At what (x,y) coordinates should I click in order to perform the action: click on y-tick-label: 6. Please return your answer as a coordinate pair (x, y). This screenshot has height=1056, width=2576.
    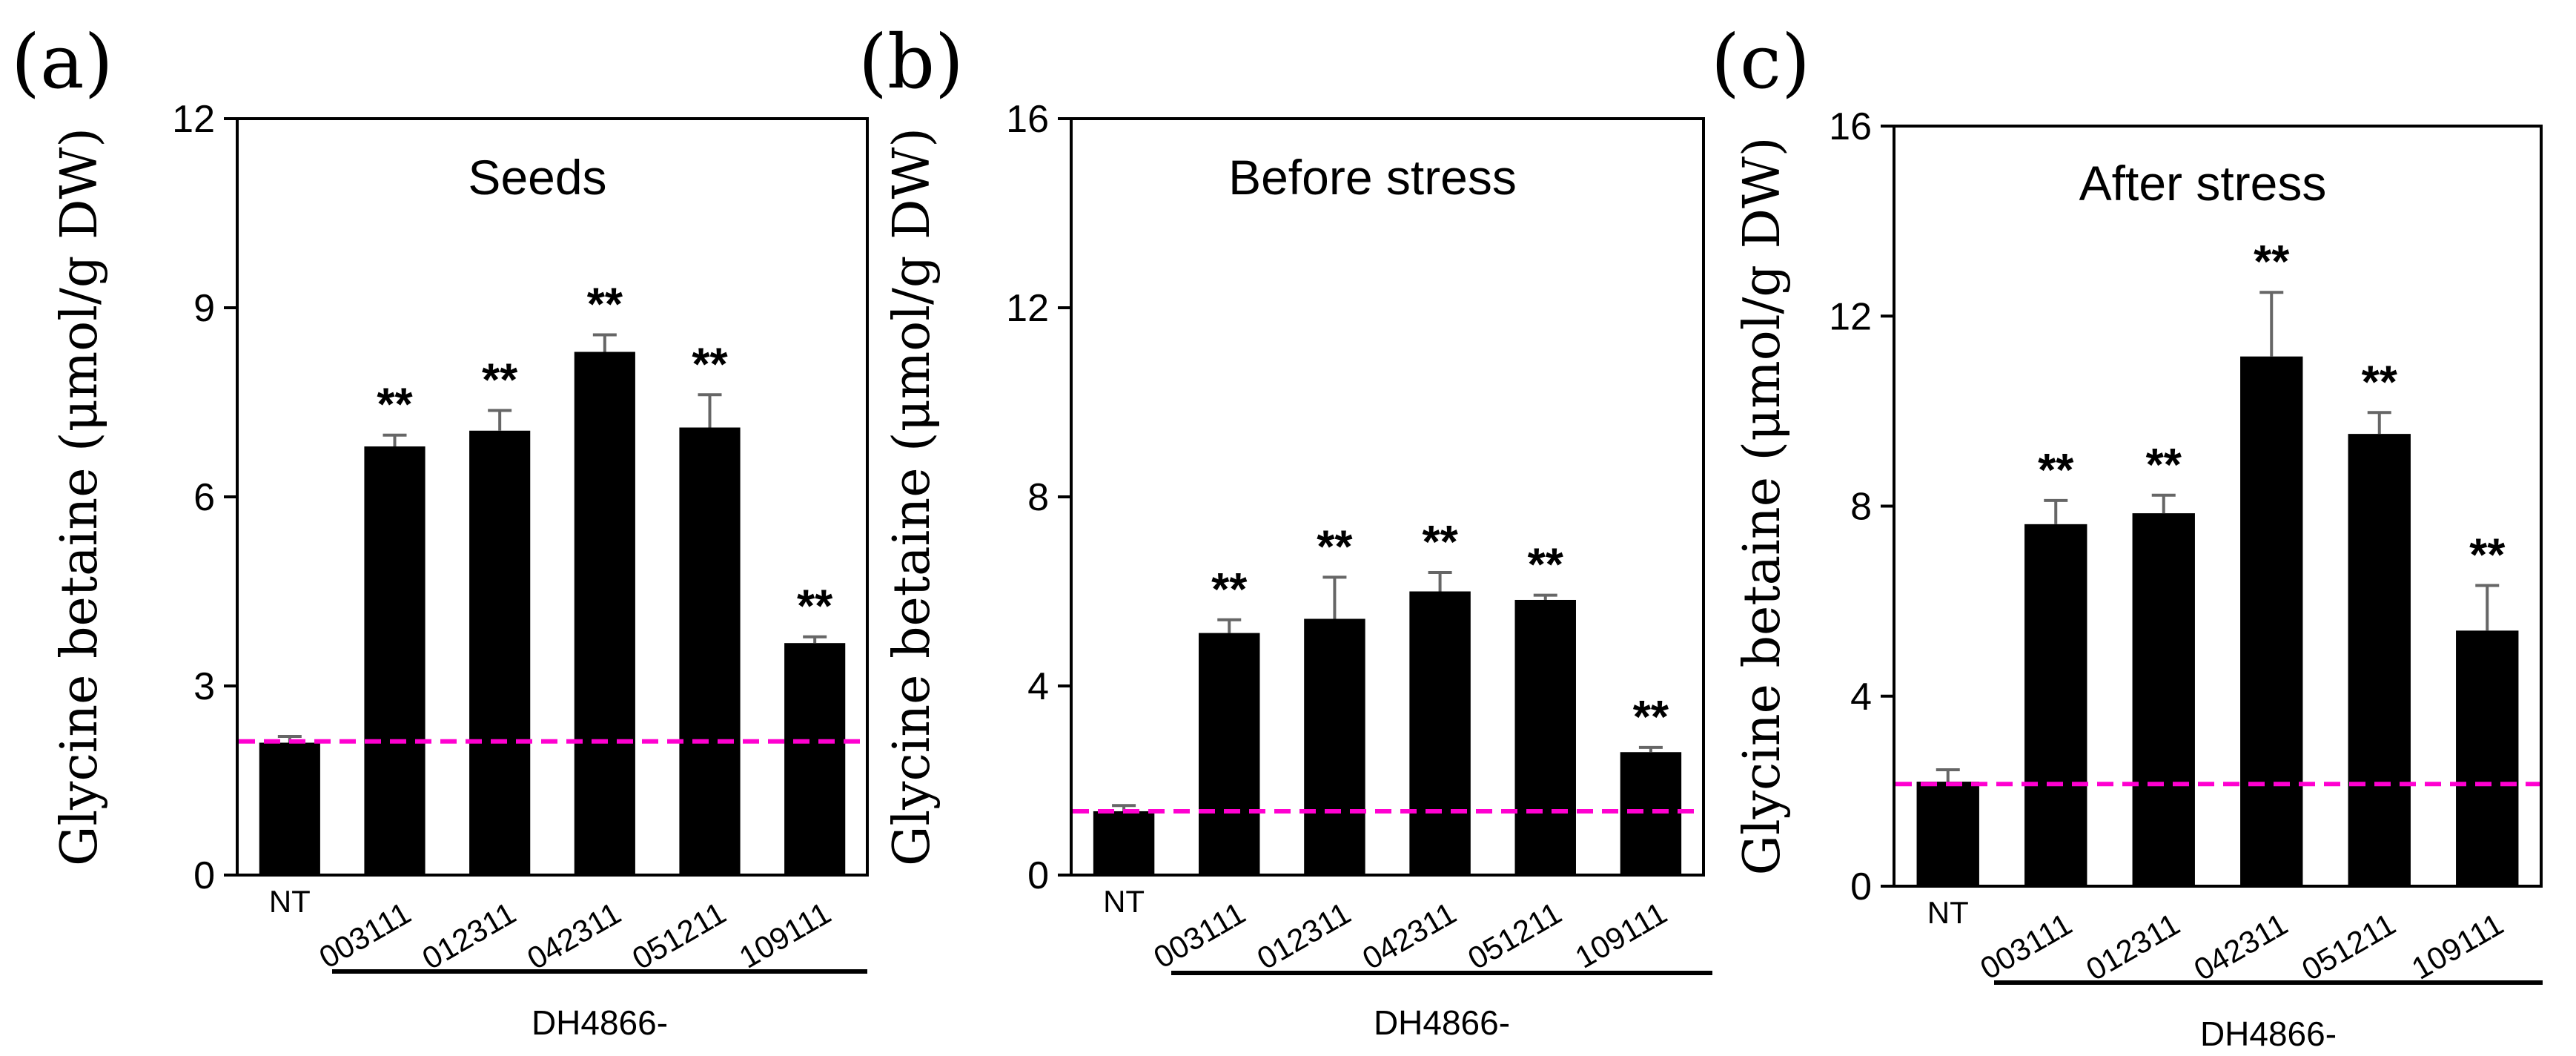
    Looking at the image, I should click on (204, 497).